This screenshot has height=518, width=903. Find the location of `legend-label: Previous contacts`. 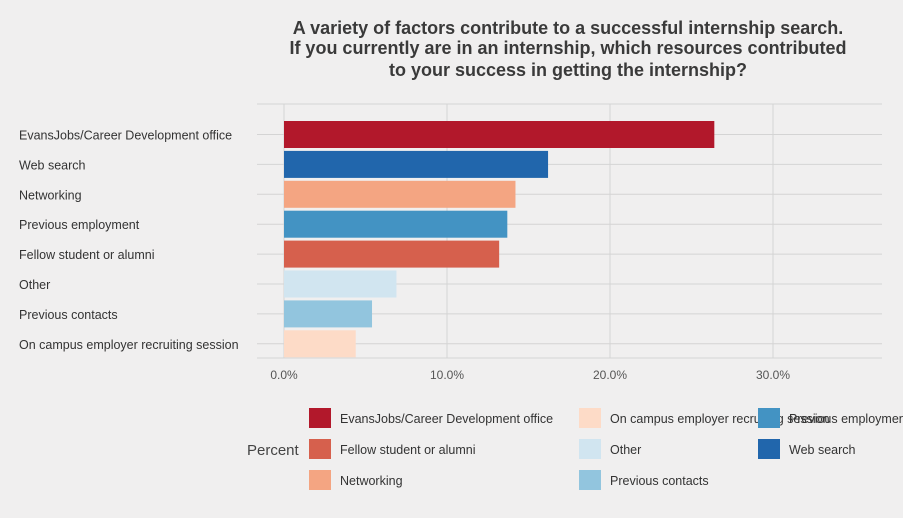

legend-label: Previous contacts is located at coordinates (659, 481).